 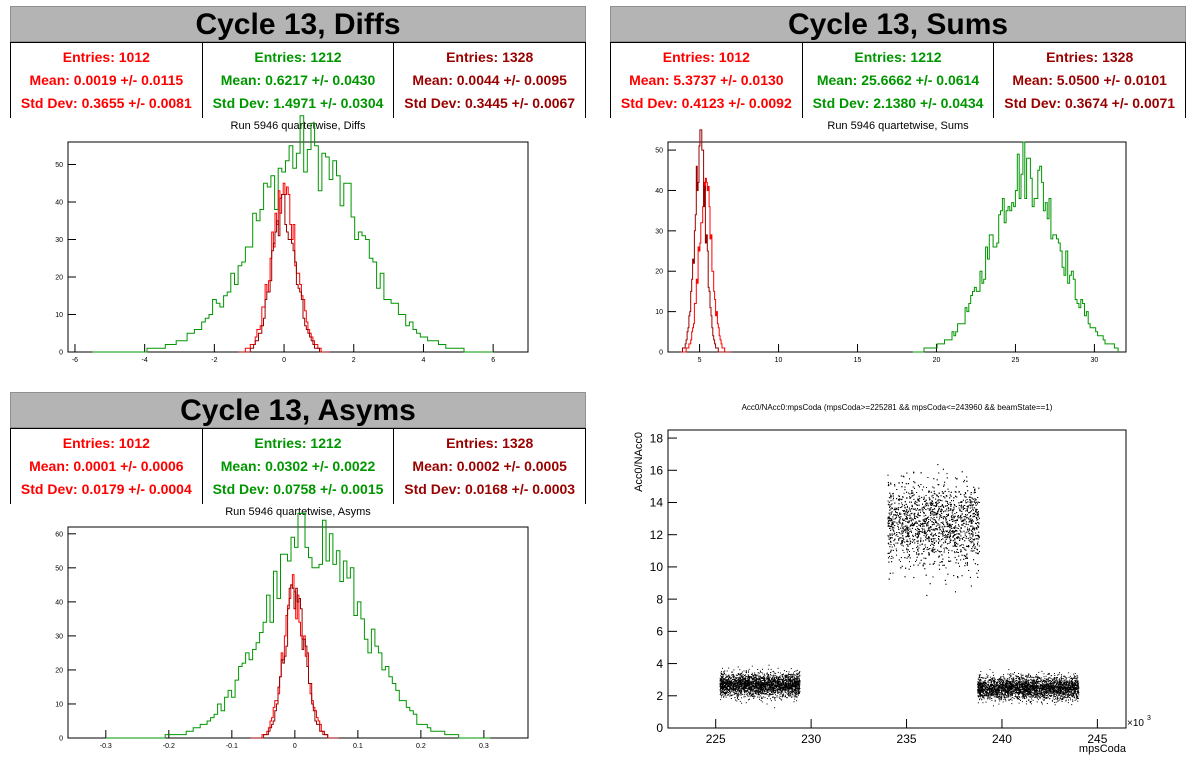 I want to click on scatter-y-tick-label: 14, so click(x=657, y=503).